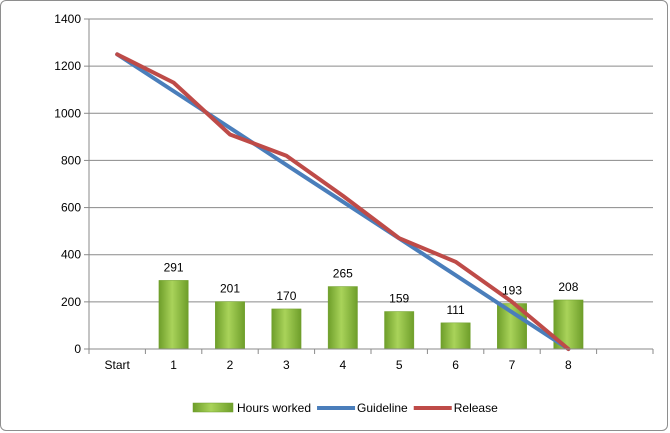 The width and height of the screenshot is (670, 433). What do you see at coordinates (213, 407) in the screenshot?
I see `legend-swatch-hours-worked` at bounding box center [213, 407].